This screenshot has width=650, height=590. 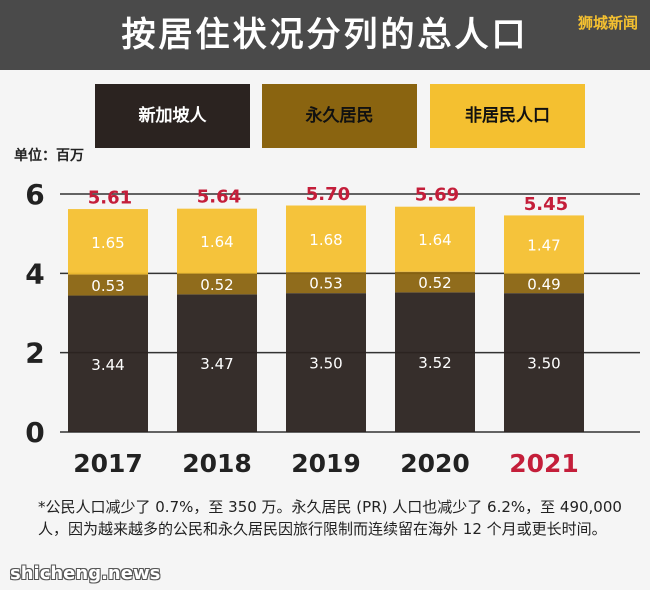 I want to click on watermark: shicheng.news, so click(x=85, y=573).